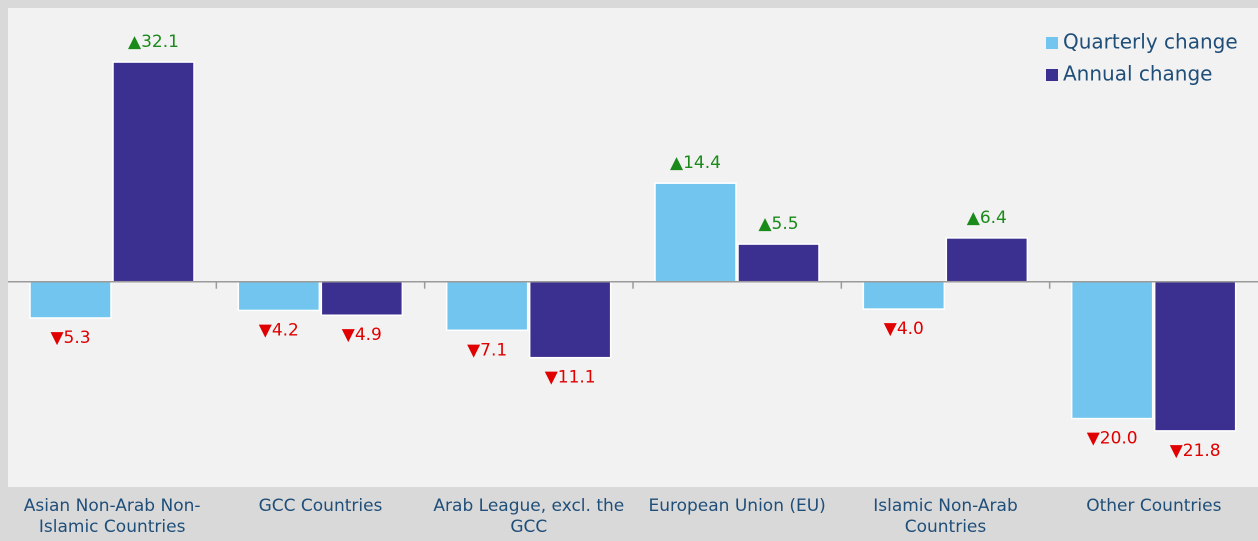 The width and height of the screenshot is (1258, 541). I want to click on legend-label: Annual change, so click(1137, 74).